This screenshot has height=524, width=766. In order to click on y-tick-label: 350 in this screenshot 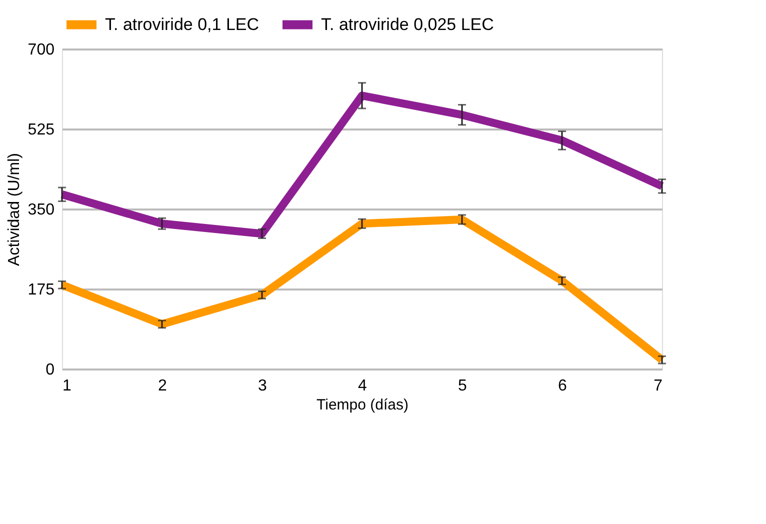, I will do `click(41, 210)`.